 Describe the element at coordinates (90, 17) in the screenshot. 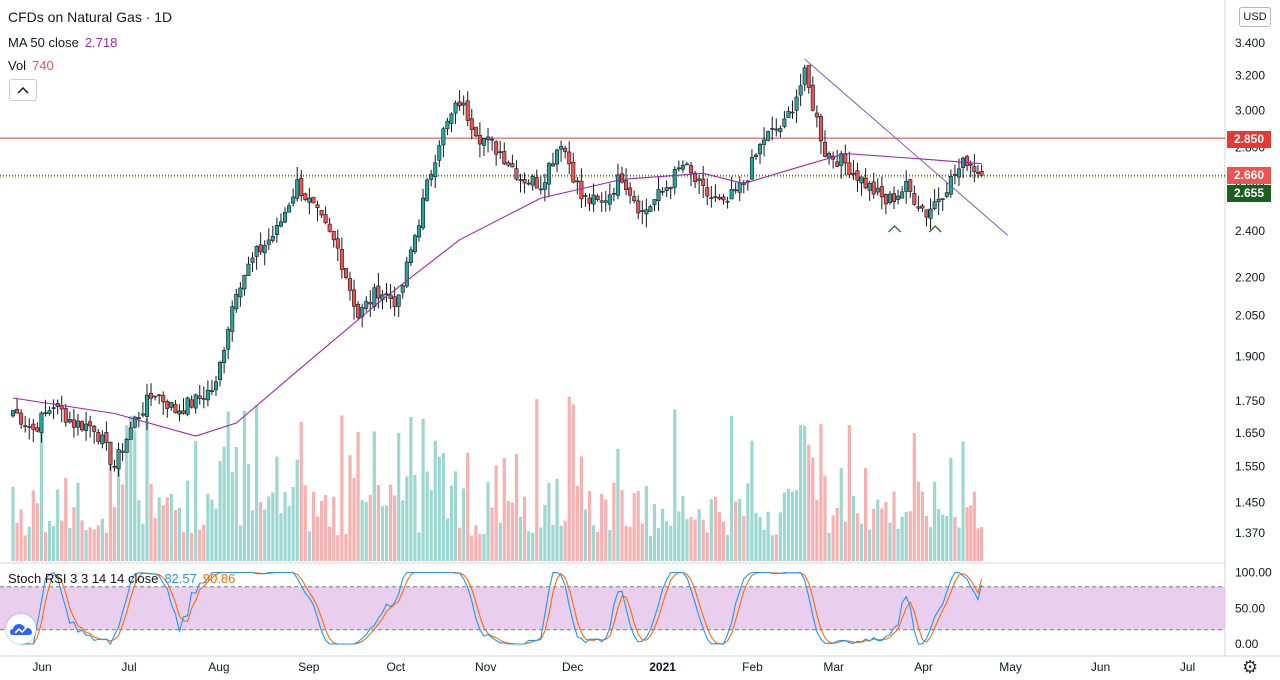

I see `symbol-title-text: CFDs on Natural Gas · 1D` at that location.